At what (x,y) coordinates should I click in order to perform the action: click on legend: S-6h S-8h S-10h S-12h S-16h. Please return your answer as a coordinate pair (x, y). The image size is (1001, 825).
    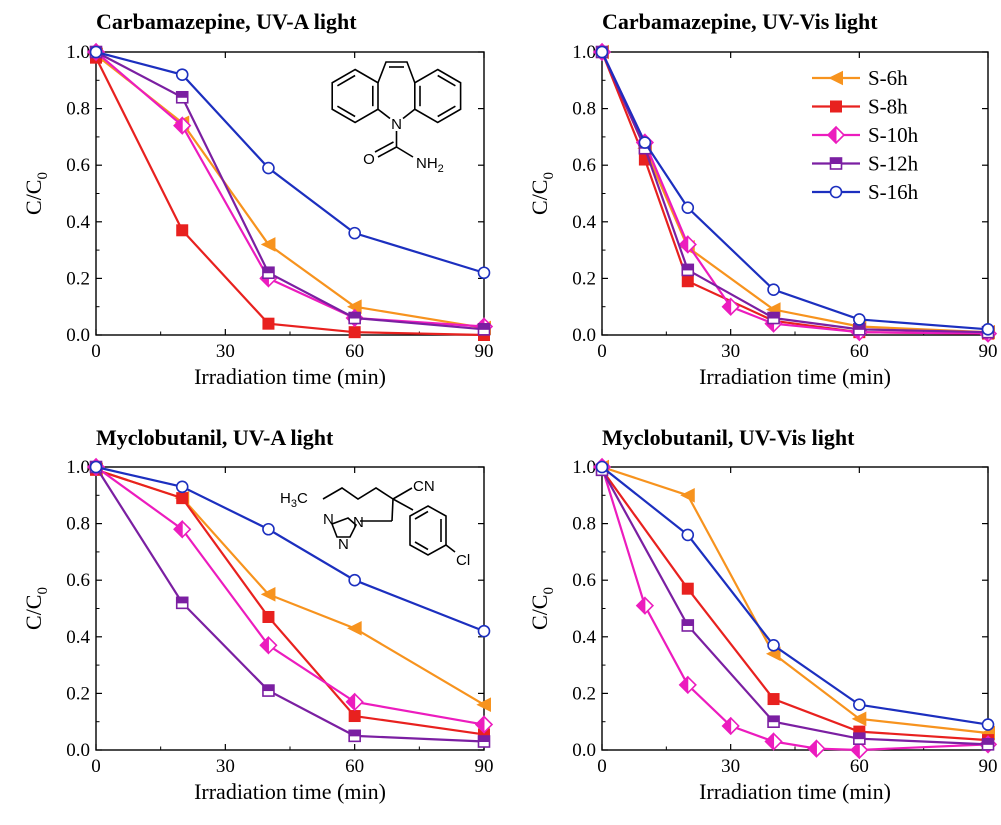
    Looking at the image, I should click on (865, 135).